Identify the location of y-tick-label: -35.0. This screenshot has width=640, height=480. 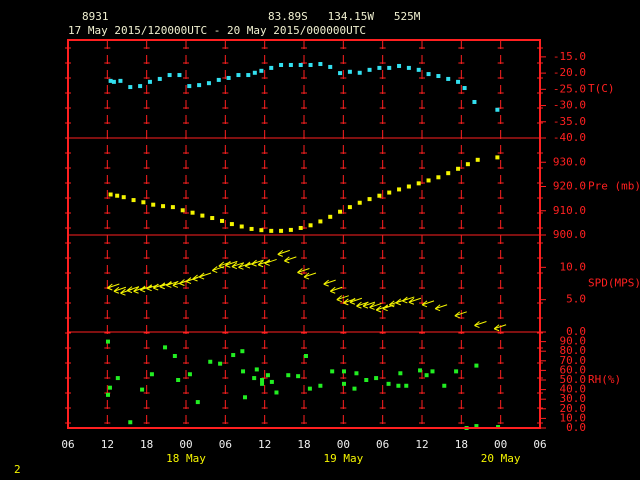
(569, 121).